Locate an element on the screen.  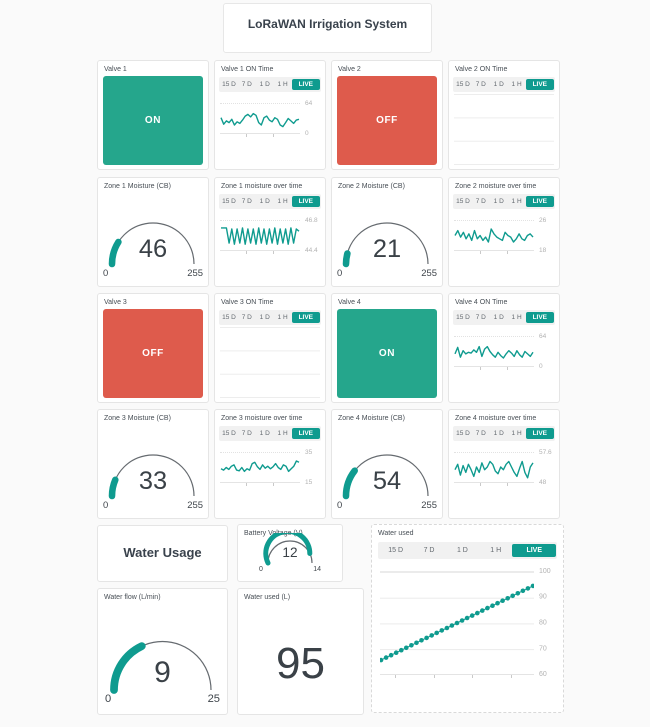
valve-1-toggle-button: ON is located at coordinates (153, 120).